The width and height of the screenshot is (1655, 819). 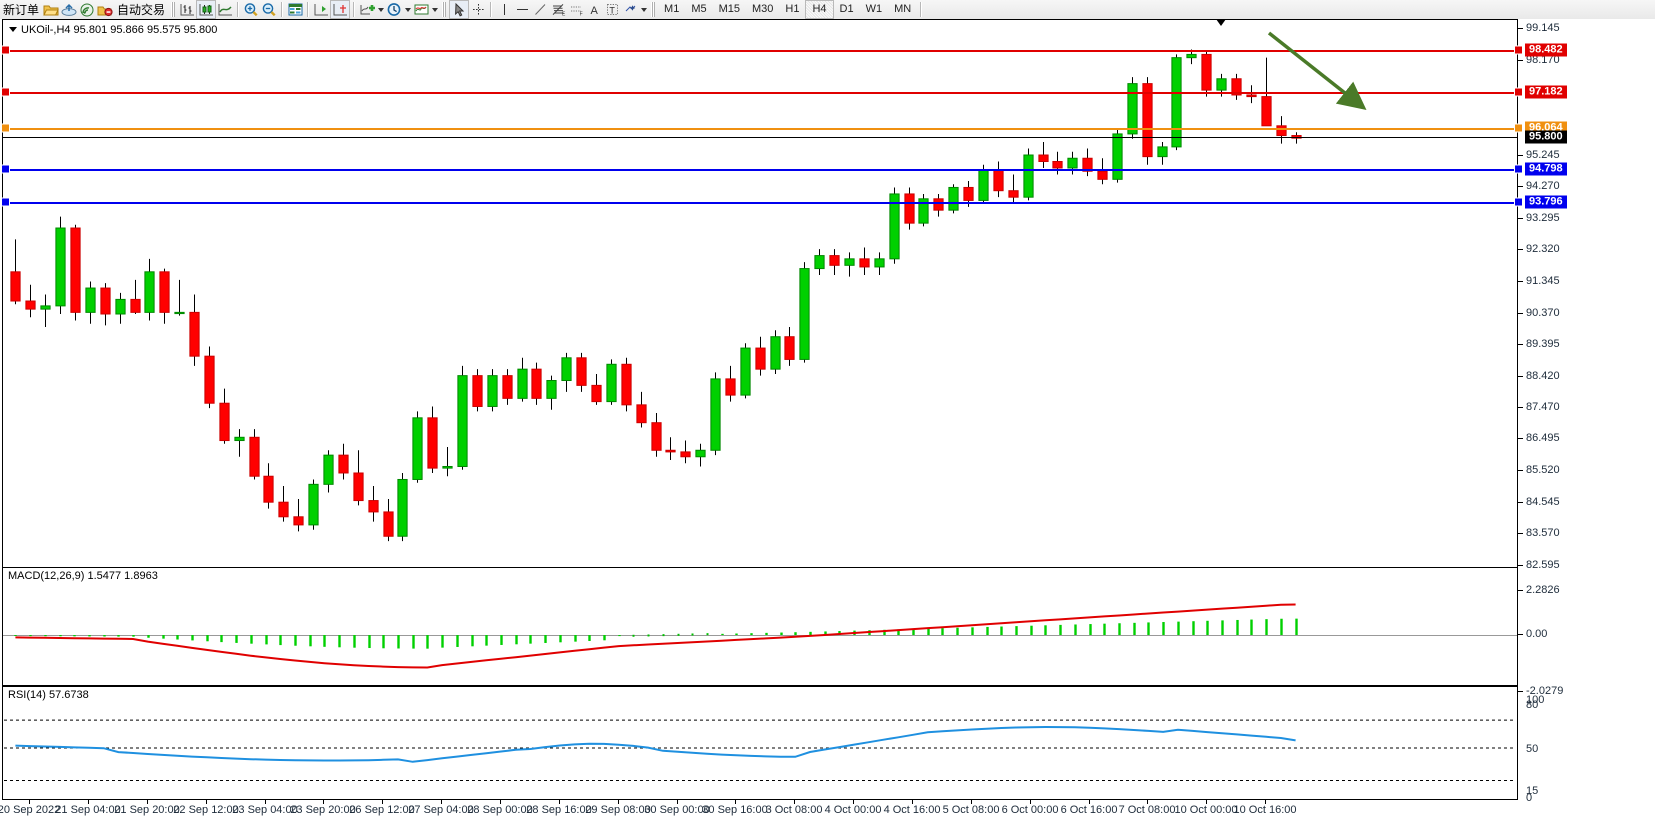 I want to click on time-tick-label: 30 Sep 00:00, so click(x=677, y=810).